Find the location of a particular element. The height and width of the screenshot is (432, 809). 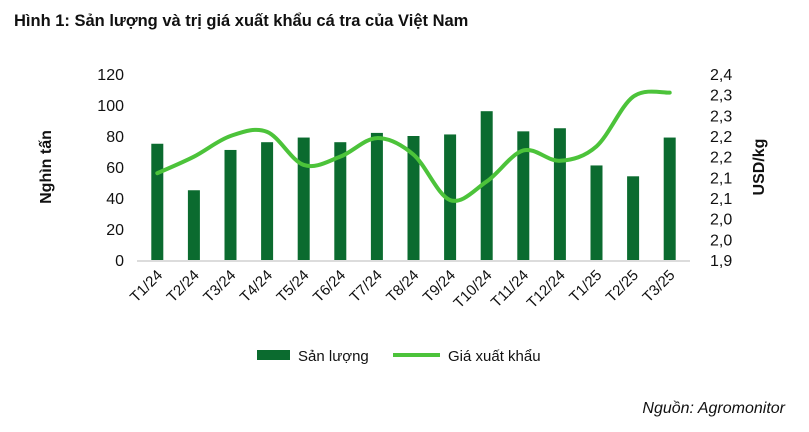

x-tick-label: T3/24 is located at coordinates (219, 286).